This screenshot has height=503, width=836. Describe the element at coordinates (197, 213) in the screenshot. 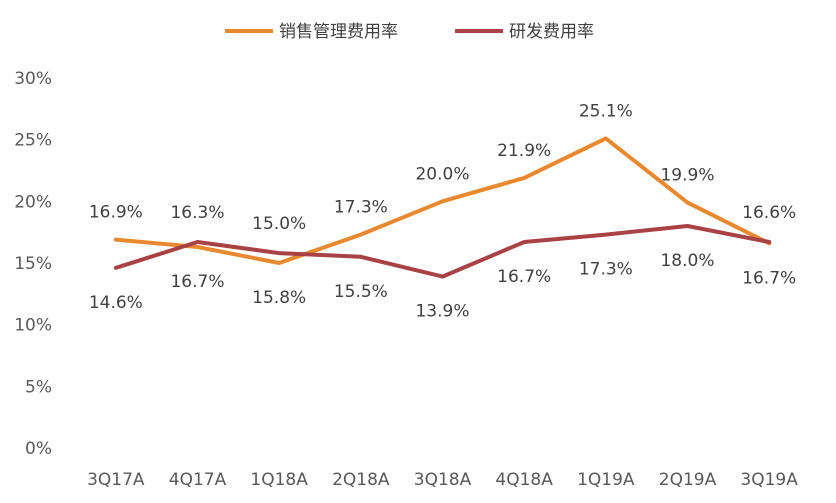

I see `data-label-series-1: 16.3%` at that location.